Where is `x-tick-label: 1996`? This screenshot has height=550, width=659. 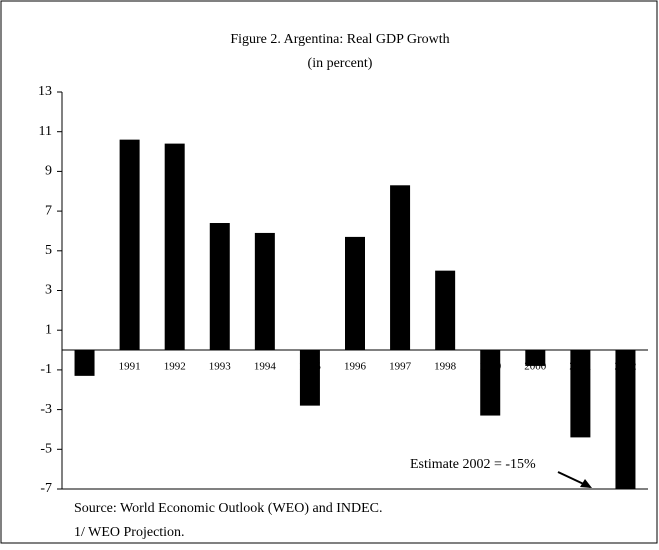
x-tick-label: 1996 is located at coordinates (355, 367).